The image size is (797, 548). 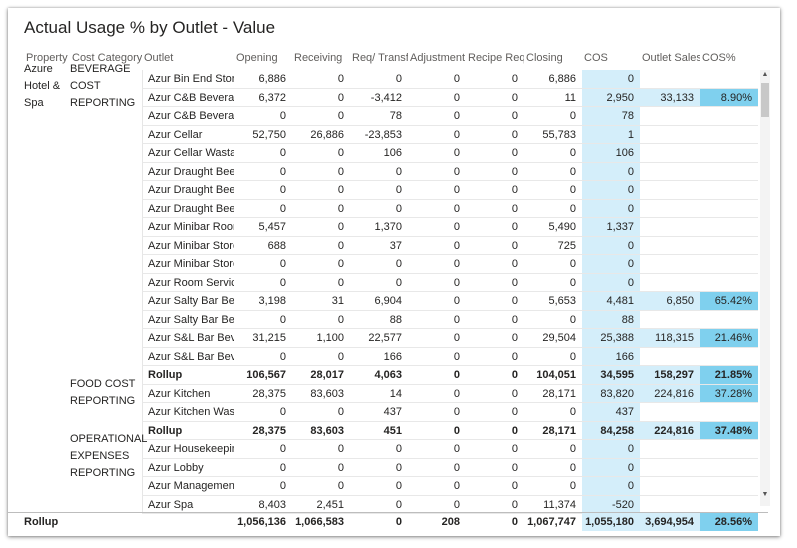 What do you see at coordinates (765, 494) in the screenshot?
I see `scroll-down-icon: ▼` at bounding box center [765, 494].